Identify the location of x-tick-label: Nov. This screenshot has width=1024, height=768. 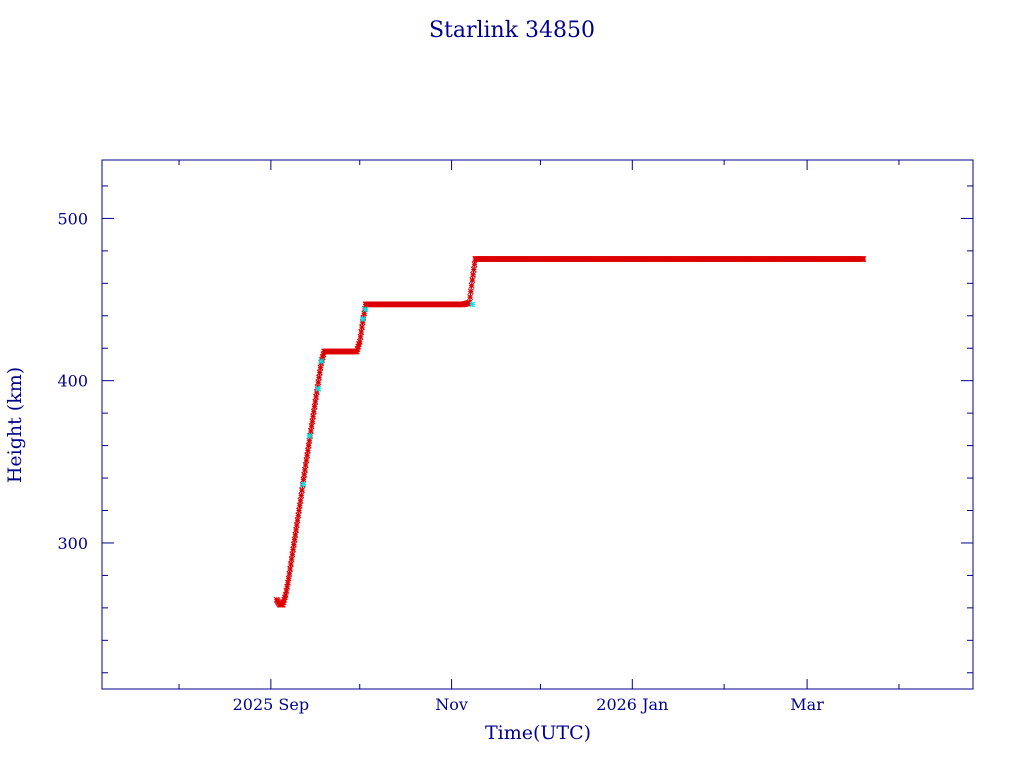
(451, 704).